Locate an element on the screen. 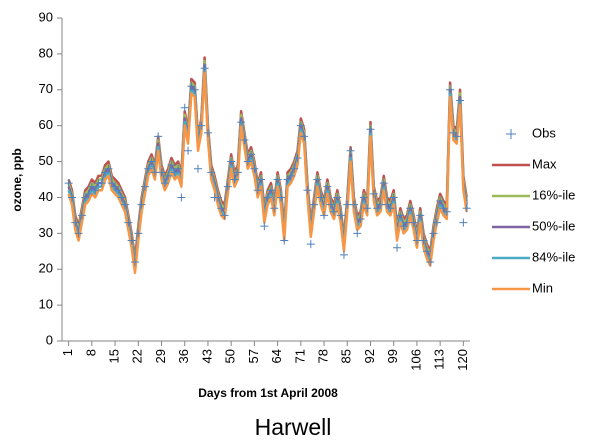 The height and width of the screenshot is (445, 591). y-tick-label: 40 is located at coordinates (46, 196).